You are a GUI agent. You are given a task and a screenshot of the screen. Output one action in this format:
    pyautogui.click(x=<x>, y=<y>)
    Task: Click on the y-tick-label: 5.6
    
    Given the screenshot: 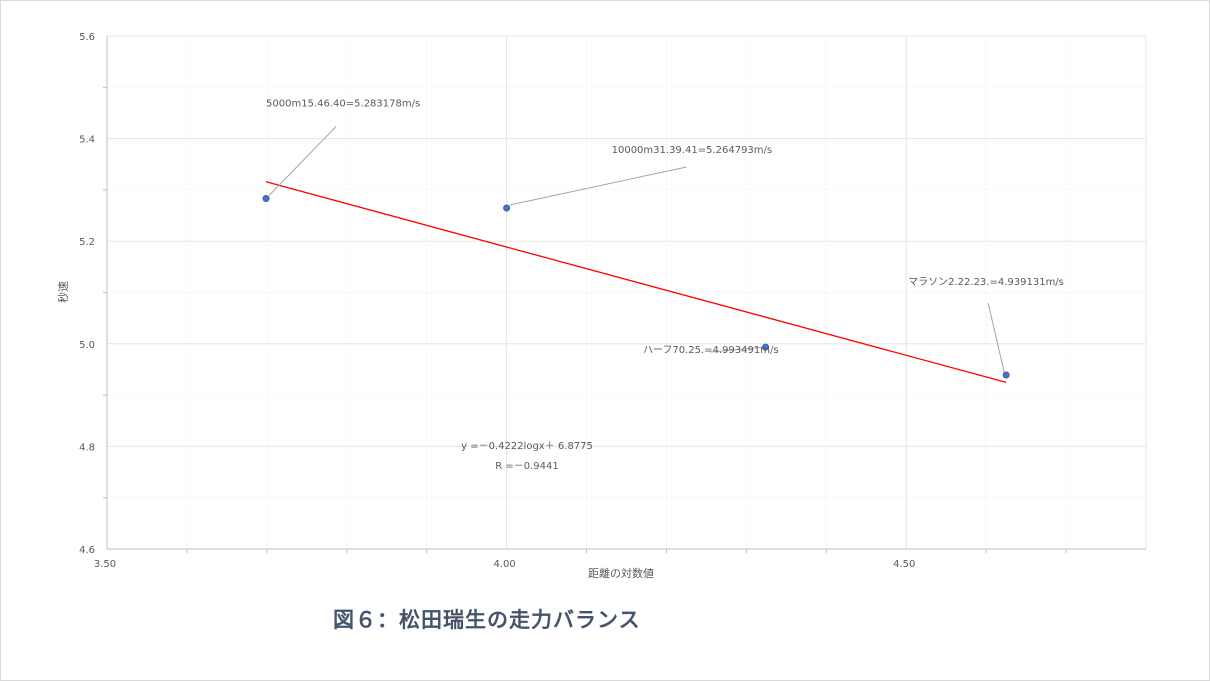 What is the action you would take?
    pyautogui.click(x=87, y=37)
    